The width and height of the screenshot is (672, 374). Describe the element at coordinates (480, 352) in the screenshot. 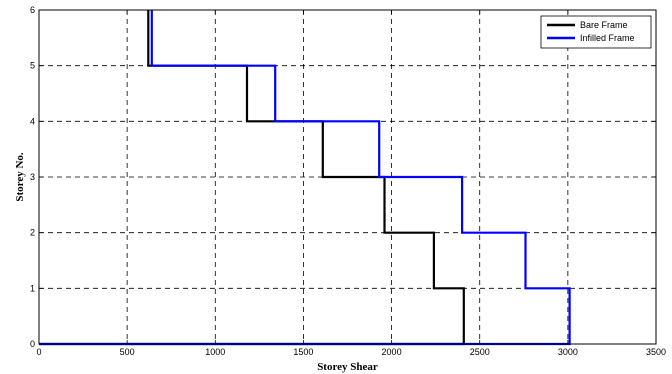

I see `x-tick-label: 2500` at that location.